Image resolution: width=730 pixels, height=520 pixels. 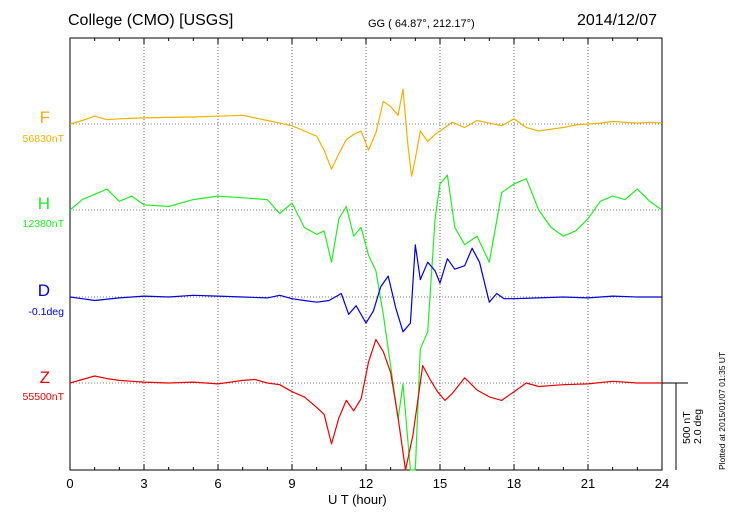 I want to click on series-label-f: F, so click(x=44, y=117).